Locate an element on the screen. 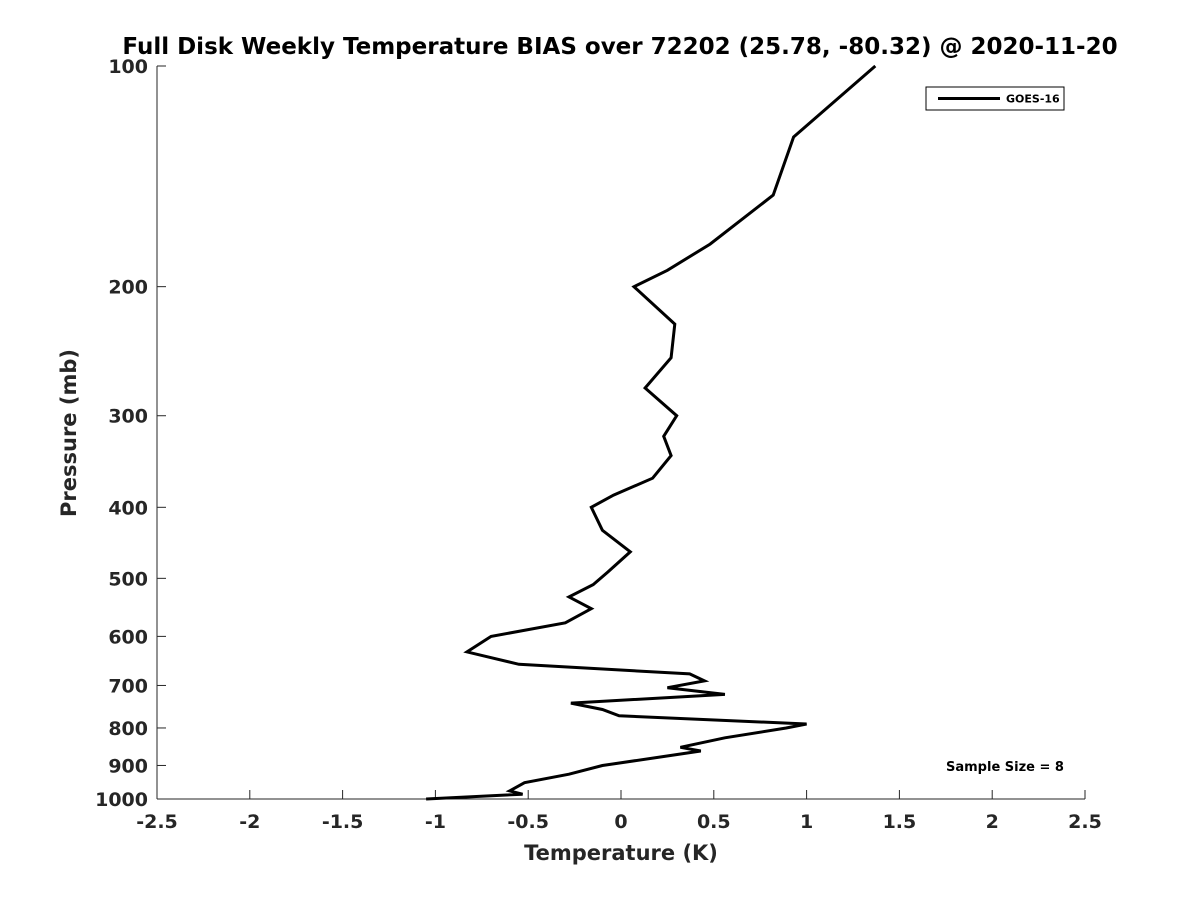 This screenshot has width=1200, height=900. legend: GOES-16 is located at coordinates (995, 98).